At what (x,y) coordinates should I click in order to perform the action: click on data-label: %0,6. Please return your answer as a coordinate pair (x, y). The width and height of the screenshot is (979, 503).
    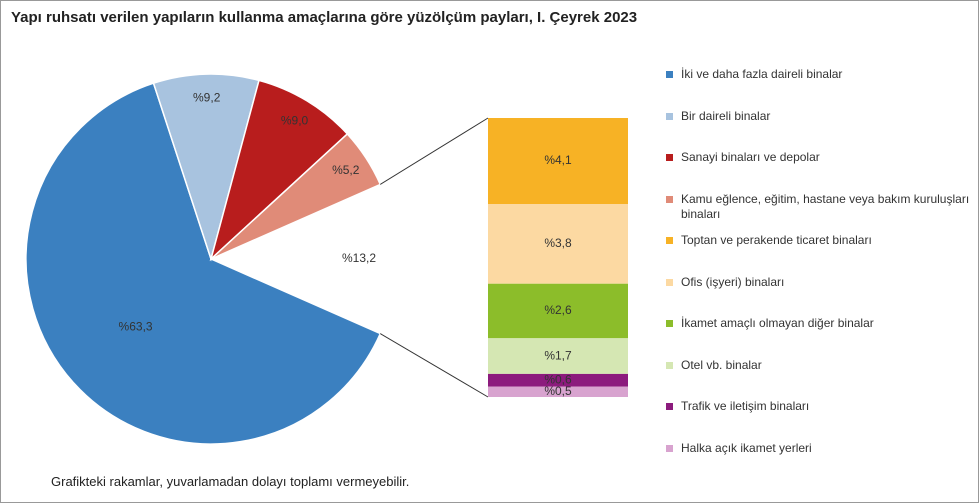
    Looking at the image, I should click on (558, 379).